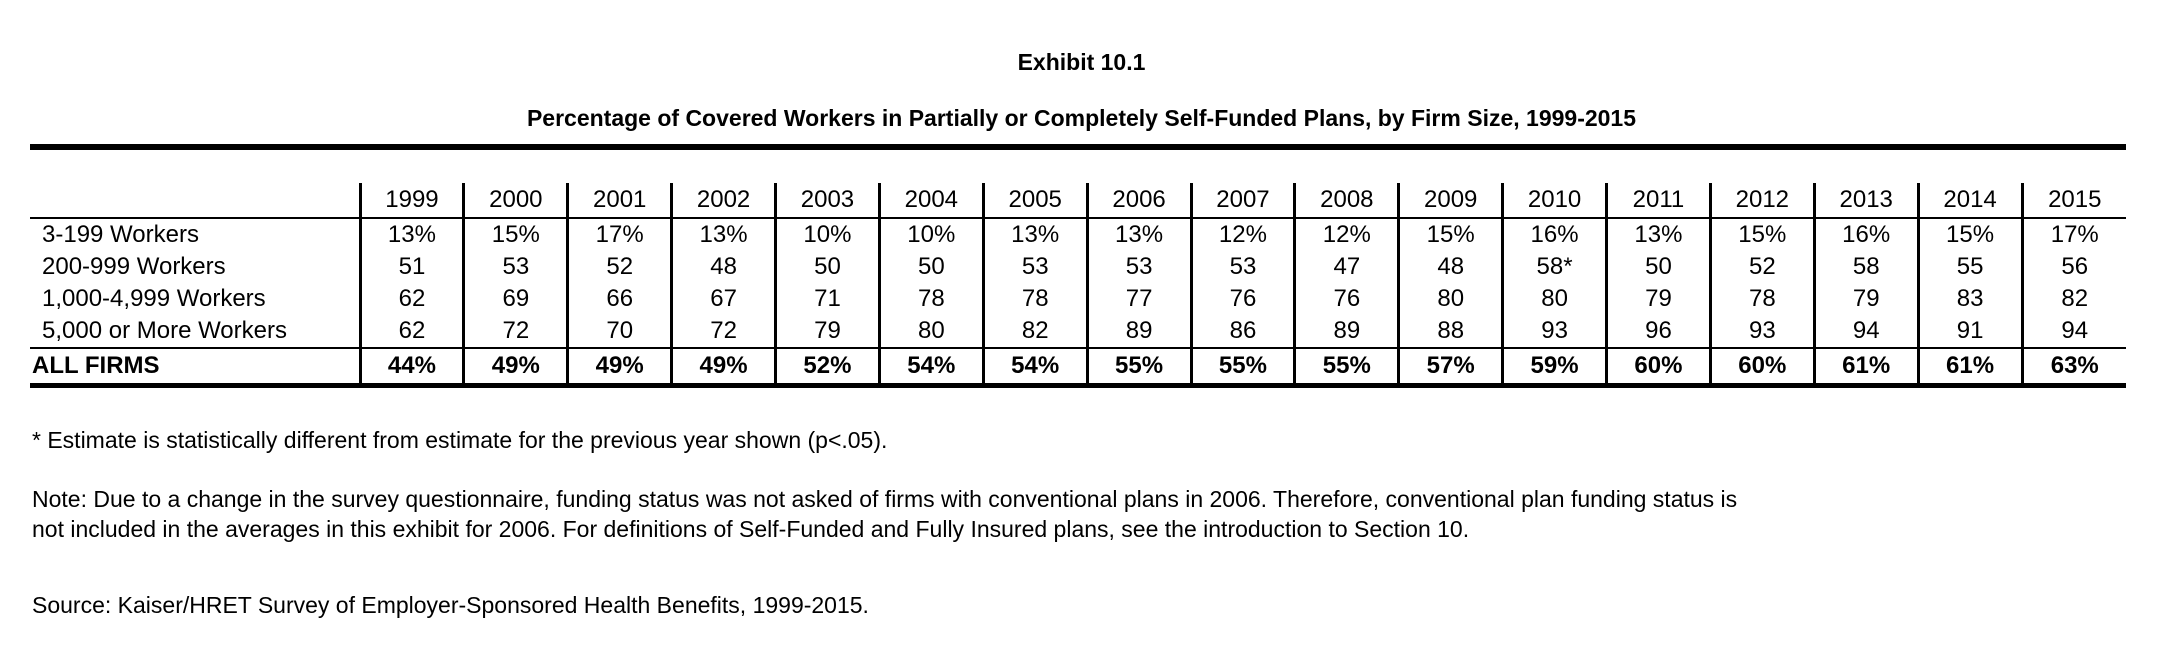 This screenshot has width=2163, height=667. Describe the element at coordinates (1761, 267) in the screenshot. I see `table-row-2-value-2012: 52` at that location.